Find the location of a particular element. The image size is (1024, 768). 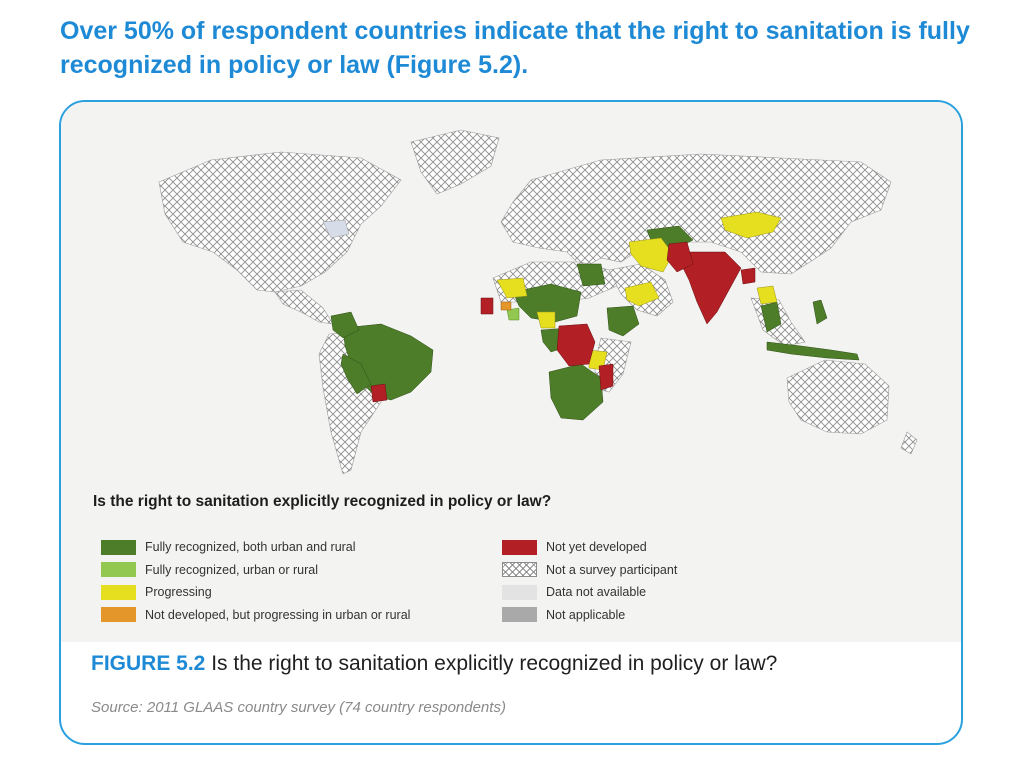

north-america is located at coordinates (280, 222).